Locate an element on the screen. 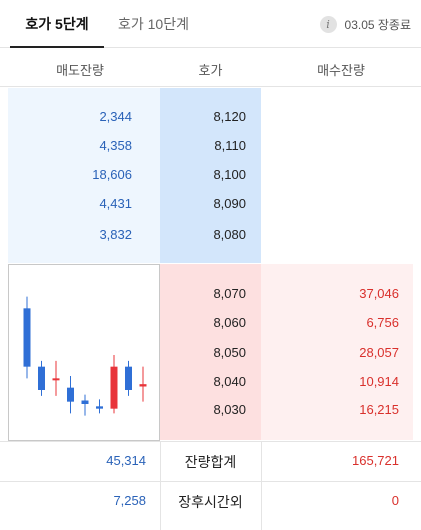  ask-volume: 4,358 is located at coordinates (115, 145).